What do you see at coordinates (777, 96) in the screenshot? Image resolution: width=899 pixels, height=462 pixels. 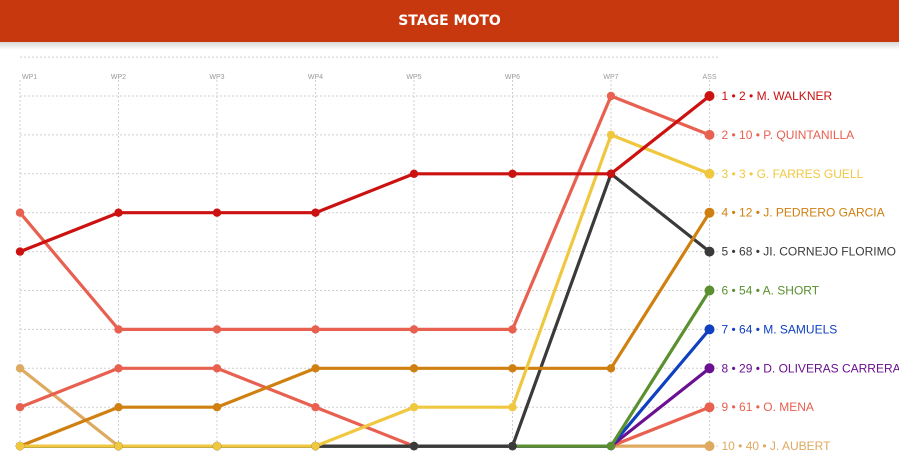 I see `series-label: 1 • 2 • M. WALKNER` at bounding box center [777, 96].